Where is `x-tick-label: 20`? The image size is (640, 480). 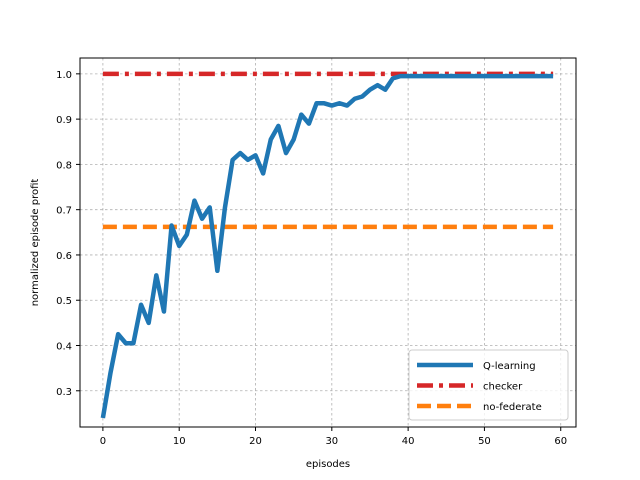 x-tick-label: 20 is located at coordinates (255, 441).